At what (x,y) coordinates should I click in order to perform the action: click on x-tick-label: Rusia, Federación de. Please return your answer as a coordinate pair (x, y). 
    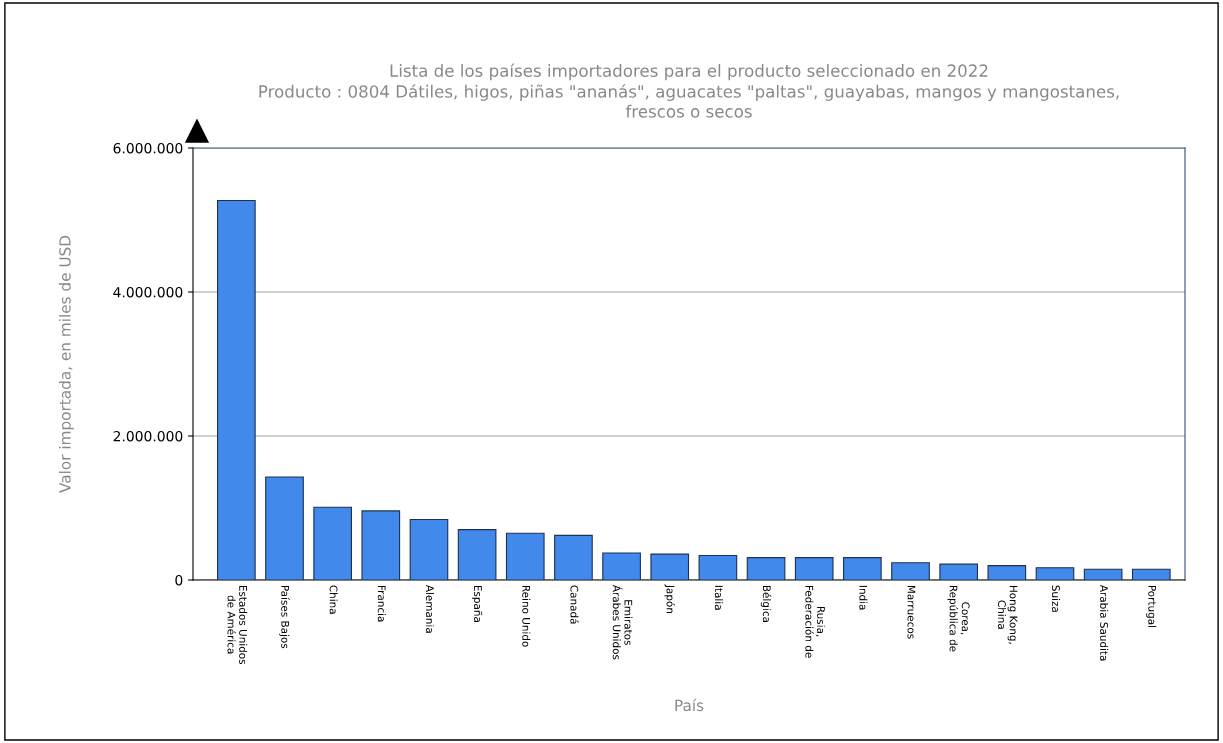
    Looking at the image, I should click on (815, 621).